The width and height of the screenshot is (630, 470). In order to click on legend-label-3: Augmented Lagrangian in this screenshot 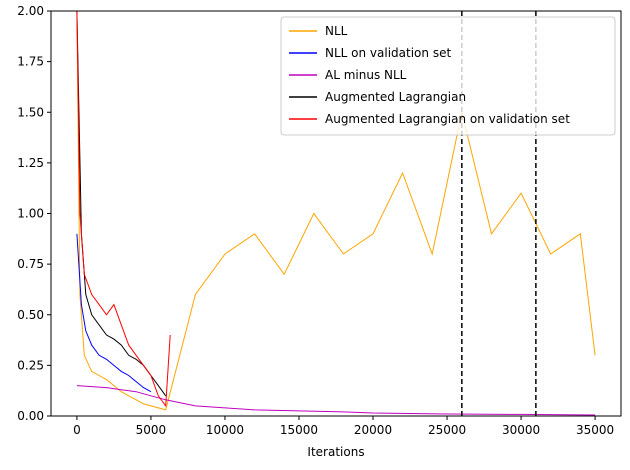, I will do `click(395, 97)`.